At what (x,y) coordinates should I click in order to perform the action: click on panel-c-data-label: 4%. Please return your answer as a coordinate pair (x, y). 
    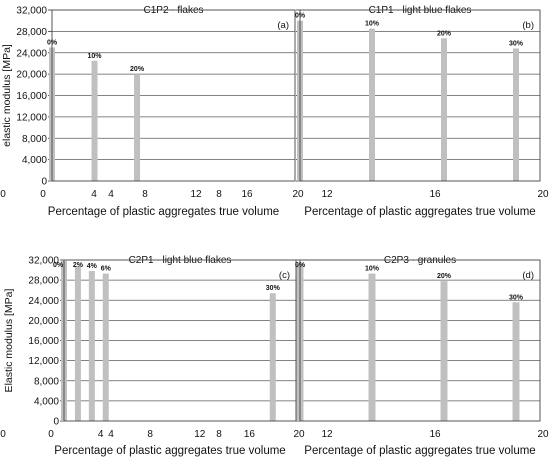
    Looking at the image, I should click on (92, 266).